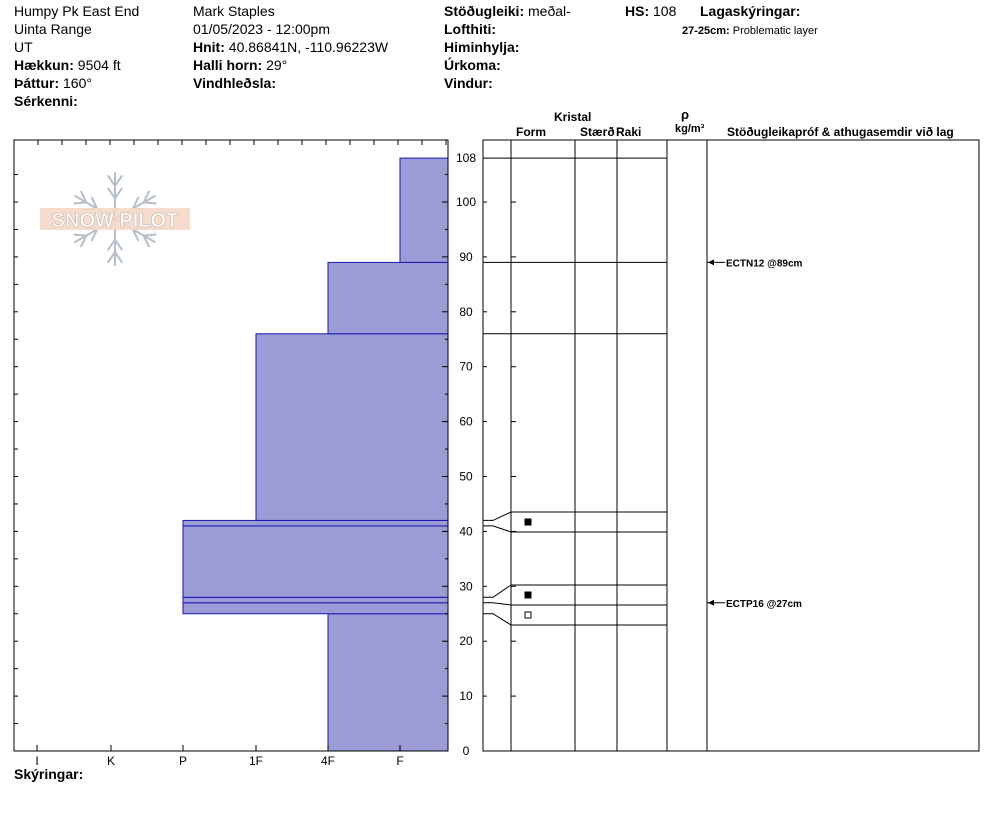 This screenshot has height=840, width=994. Describe the element at coordinates (690, 129) in the screenshot. I see `density-unit-header: kg/m³` at that location.